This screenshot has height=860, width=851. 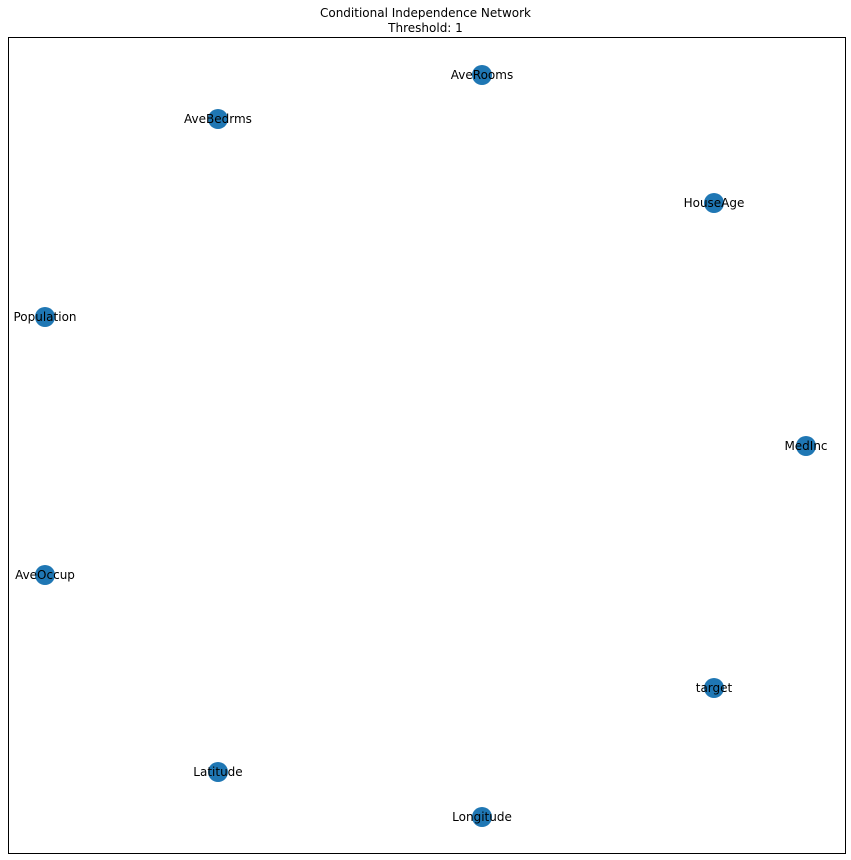 I want to click on node-label: AveOccup, so click(x=45, y=575).